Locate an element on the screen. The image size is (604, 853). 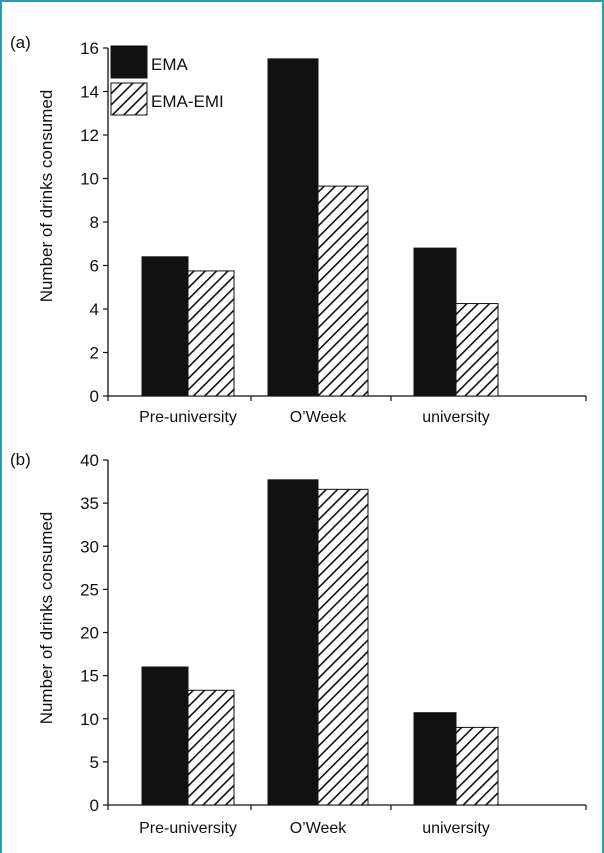
y-tick-label: 15 is located at coordinates (89, 676).